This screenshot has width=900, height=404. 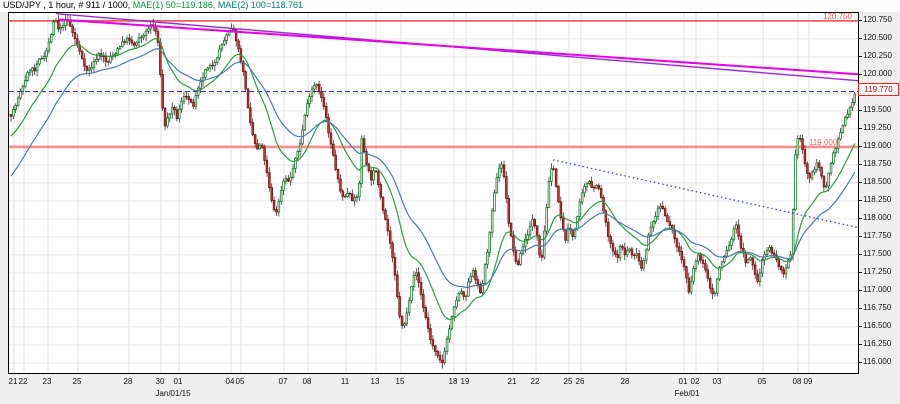 What do you see at coordinates (877, 253) in the screenshot?
I see `y-axis-tick-label: 117.500` at bounding box center [877, 253].